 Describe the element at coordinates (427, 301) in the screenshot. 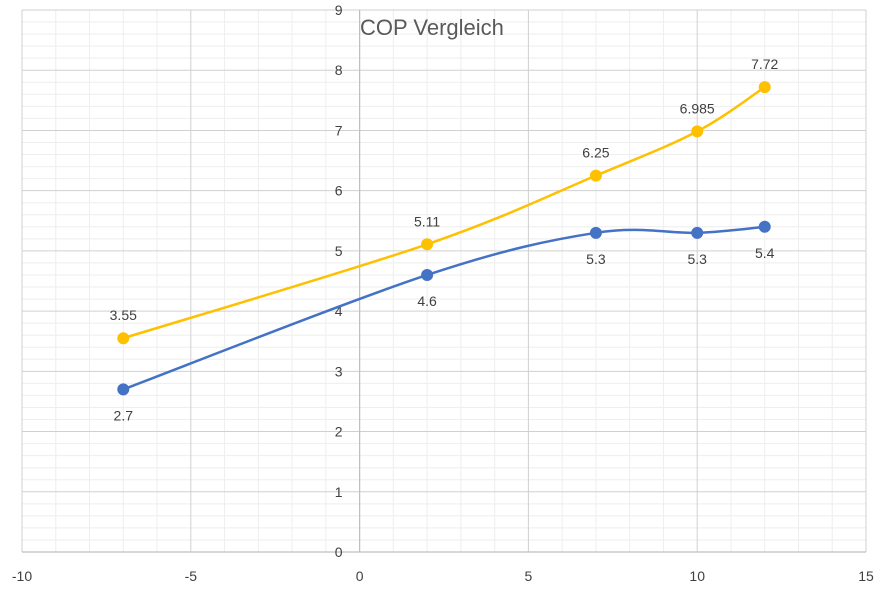

I see `data-label: 4.6` at that location.